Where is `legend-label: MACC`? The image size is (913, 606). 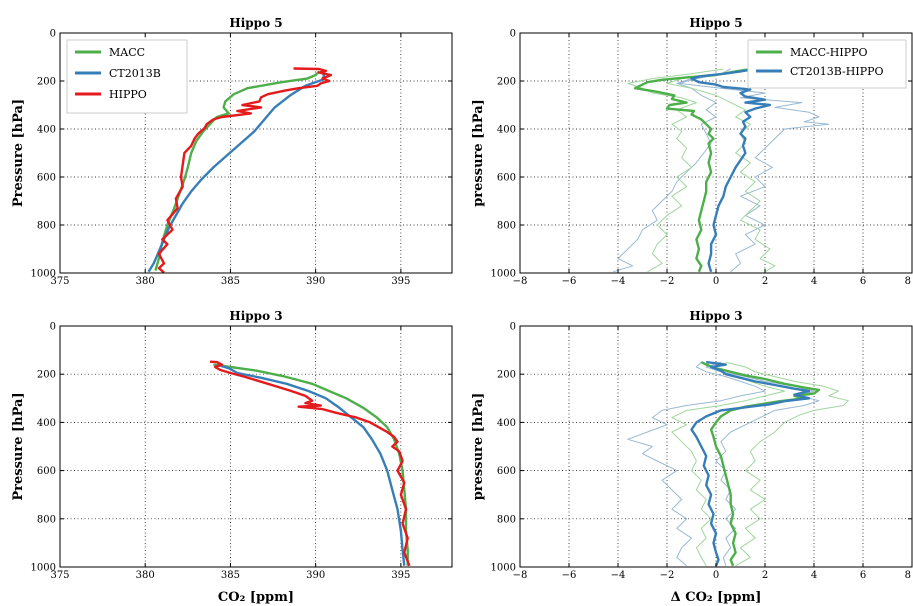
legend-label: MACC is located at coordinates (127, 52).